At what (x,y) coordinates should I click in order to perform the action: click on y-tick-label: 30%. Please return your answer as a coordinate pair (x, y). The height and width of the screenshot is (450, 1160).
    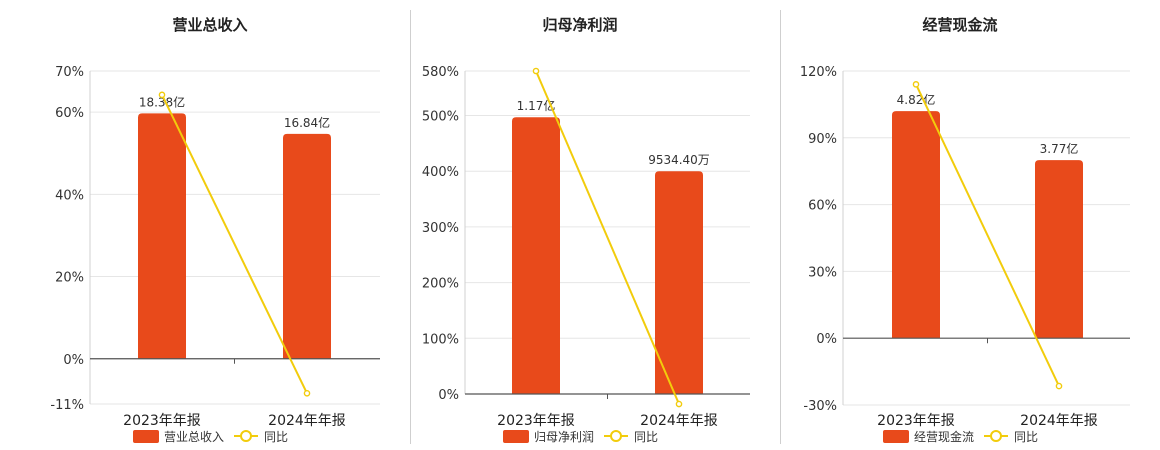
    Looking at the image, I should click on (822, 272).